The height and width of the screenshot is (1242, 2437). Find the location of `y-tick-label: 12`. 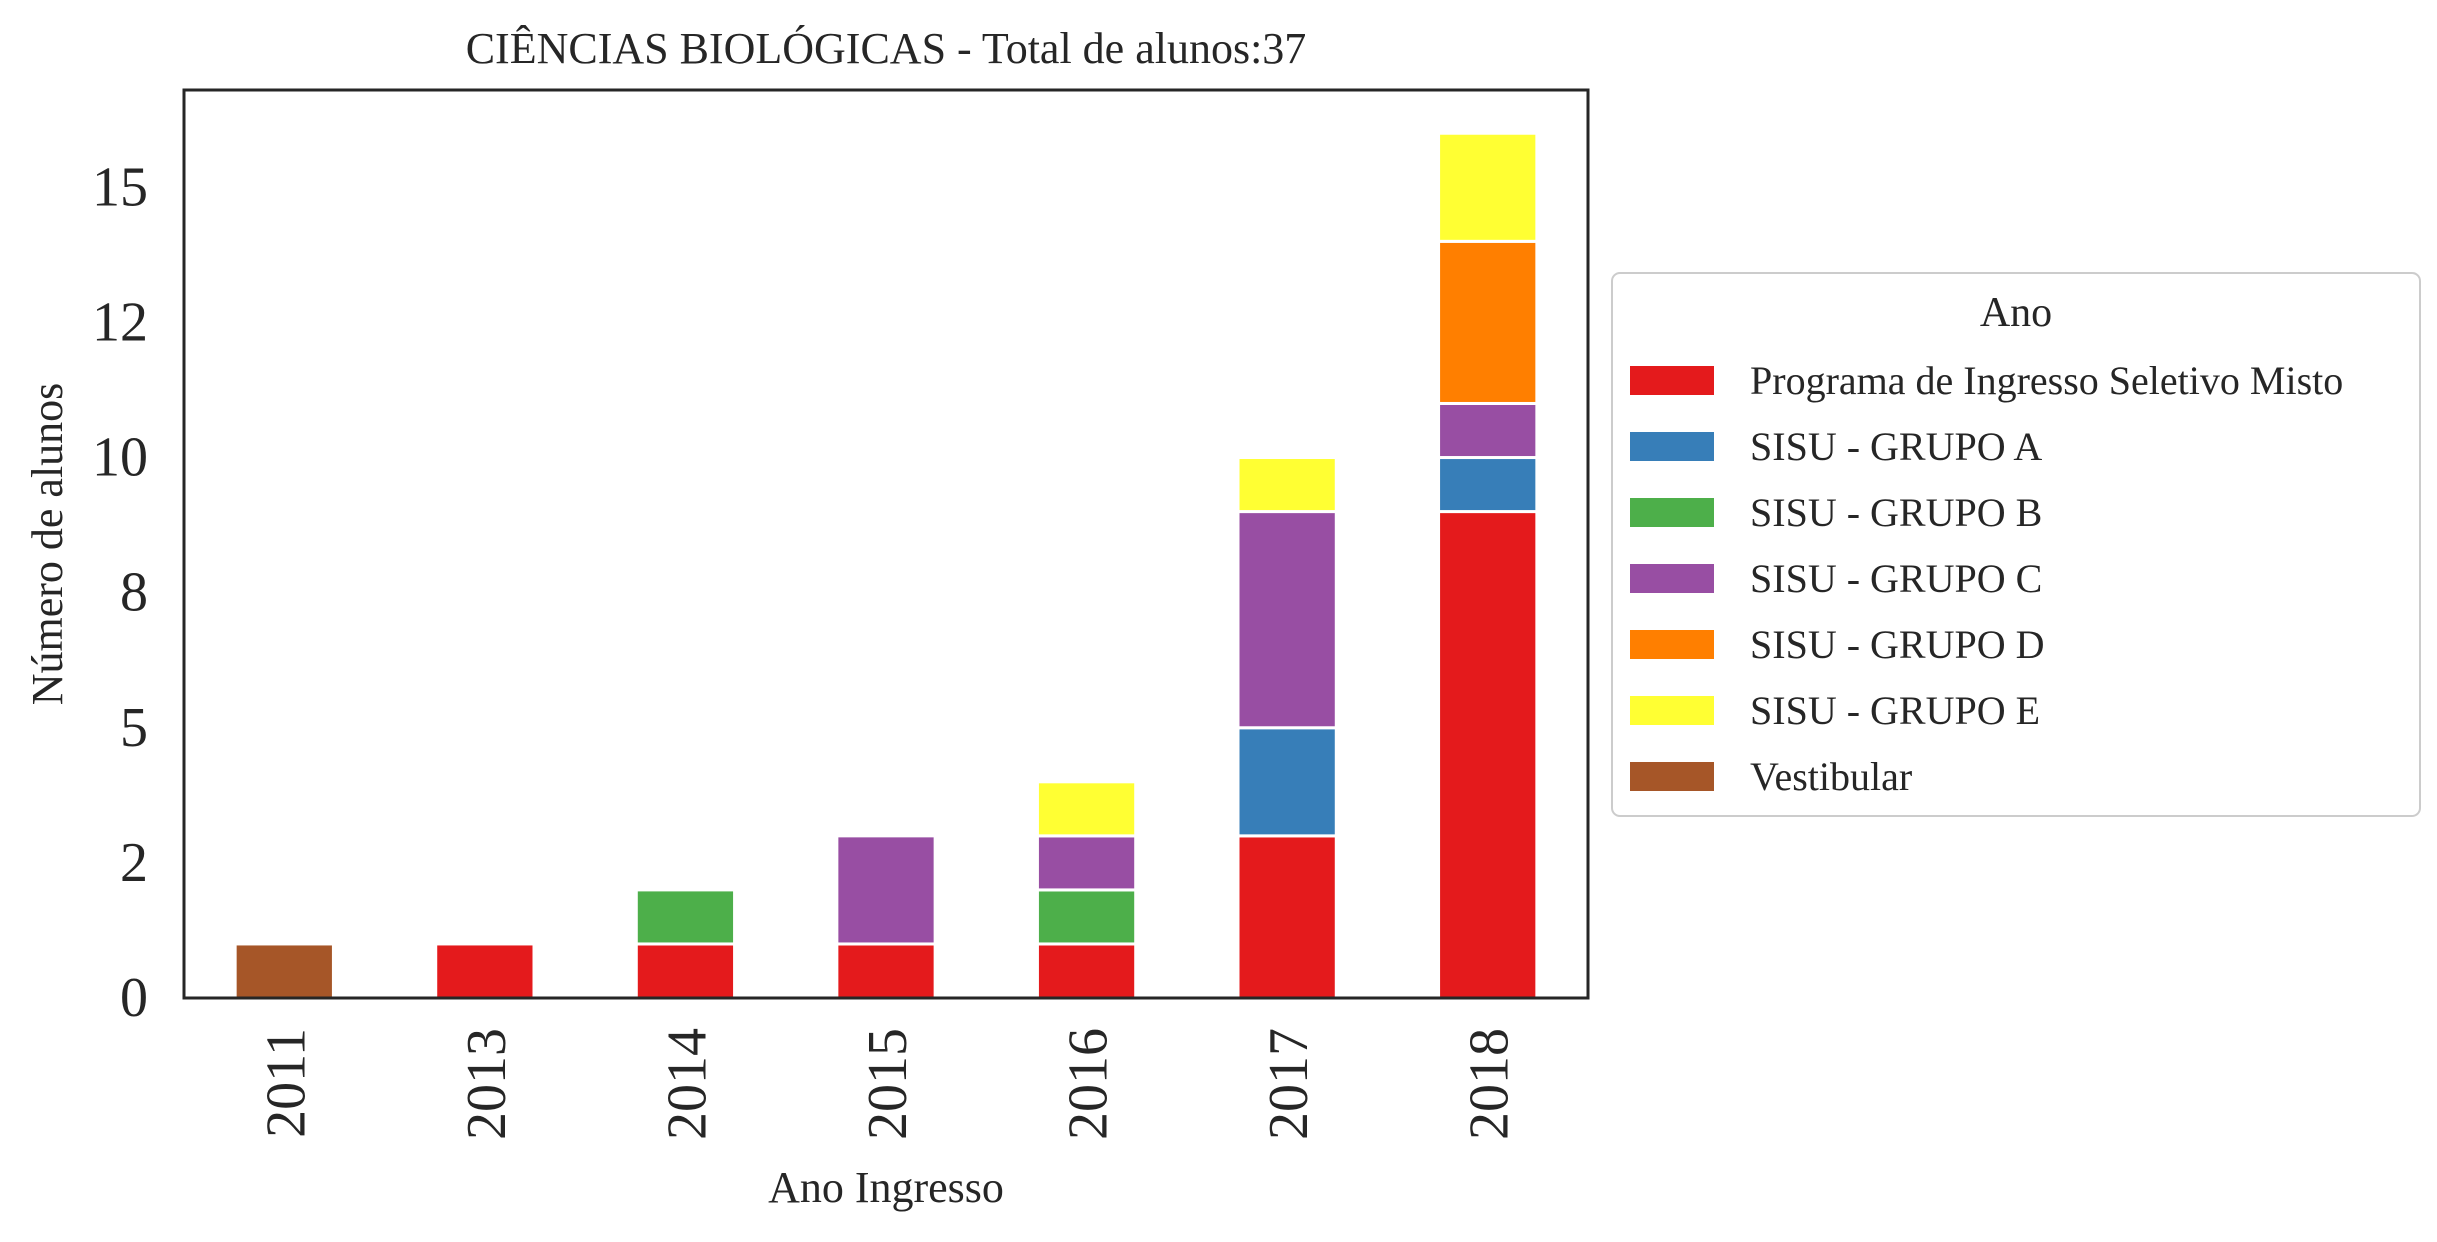

y-tick-label: 12 is located at coordinates (120, 322).